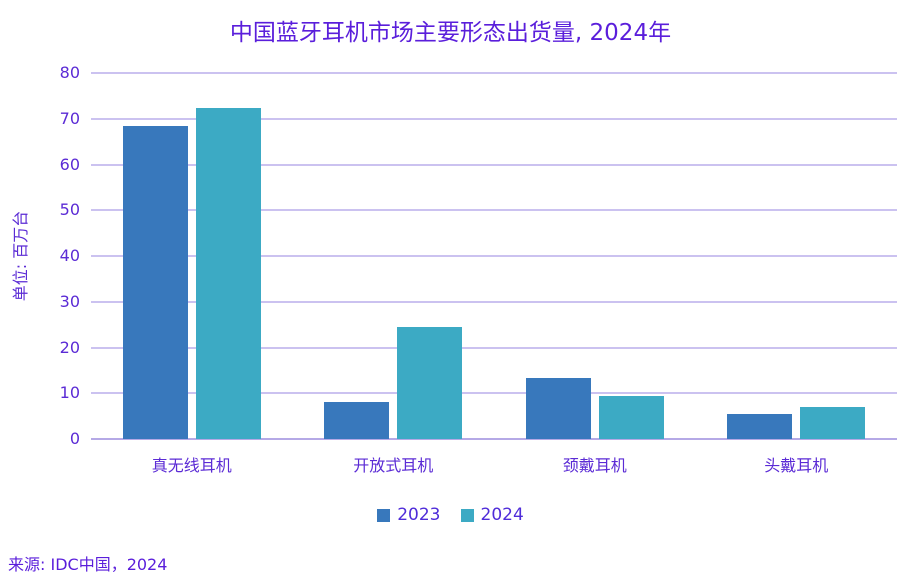 The height and width of the screenshot is (582, 901). Describe the element at coordinates (88, 564) in the screenshot. I see `source-note: 来源: IDC中国，2024` at that location.